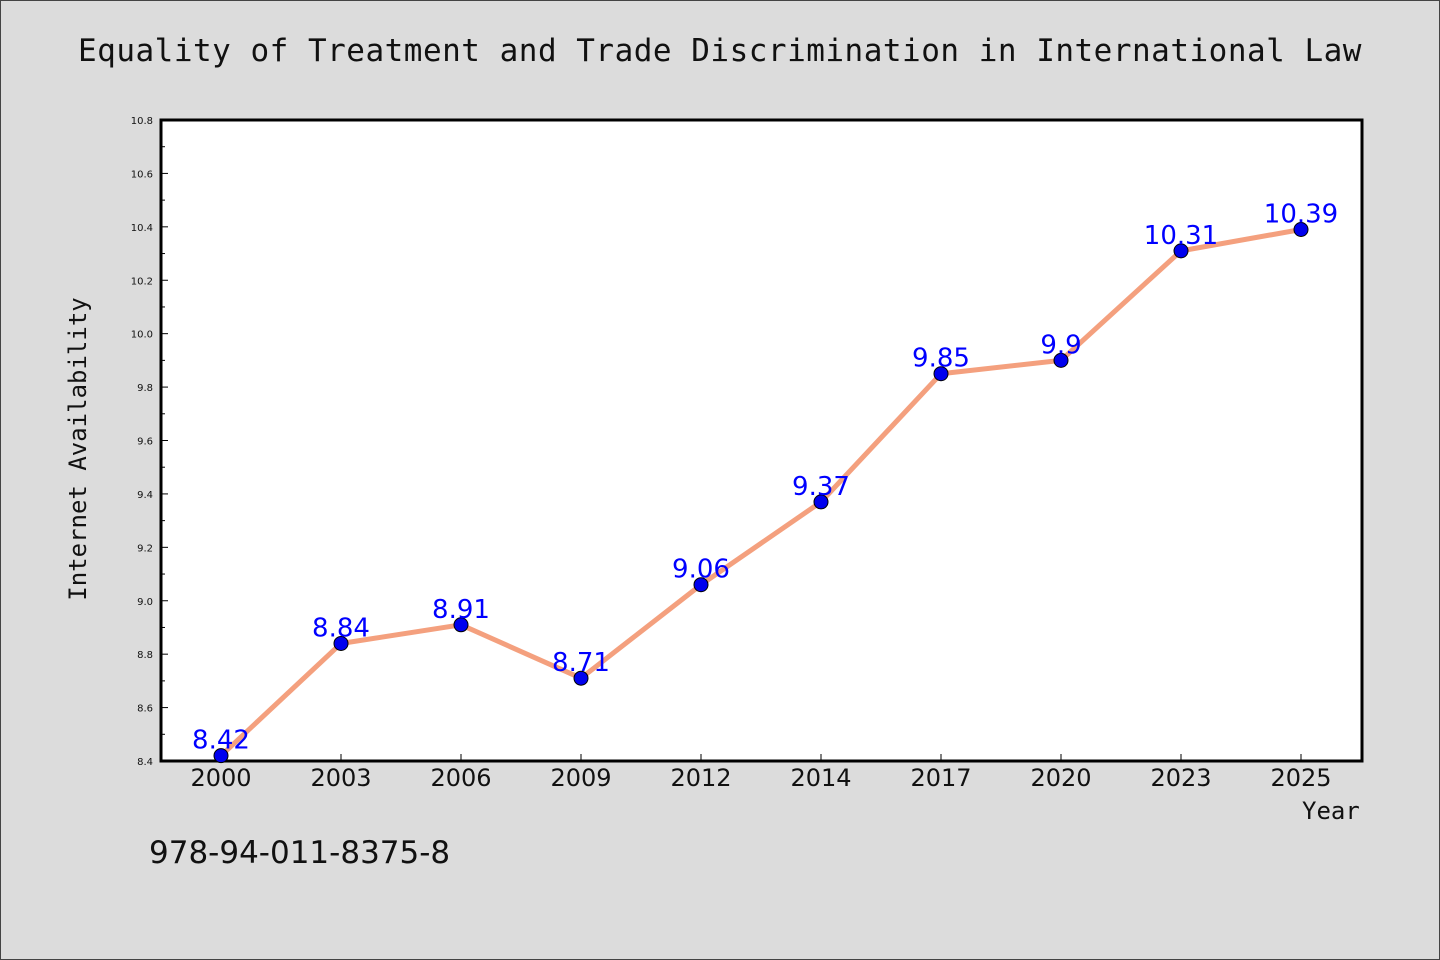 The image size is (1440, 960). I want to click on data-label: 10.39, so click(1301, 215).